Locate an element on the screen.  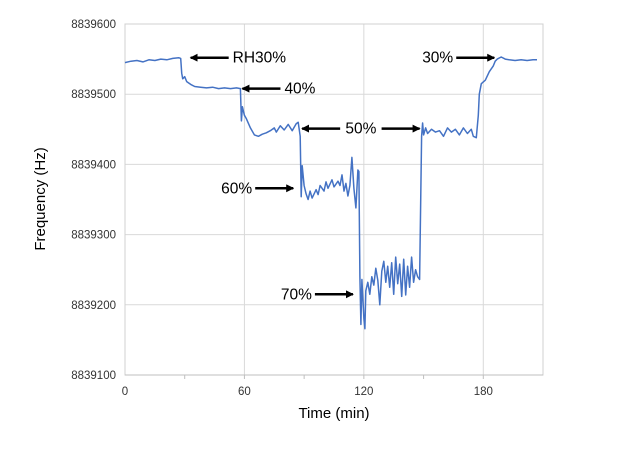
annotation: 30% is located at coordinates (459, 58).